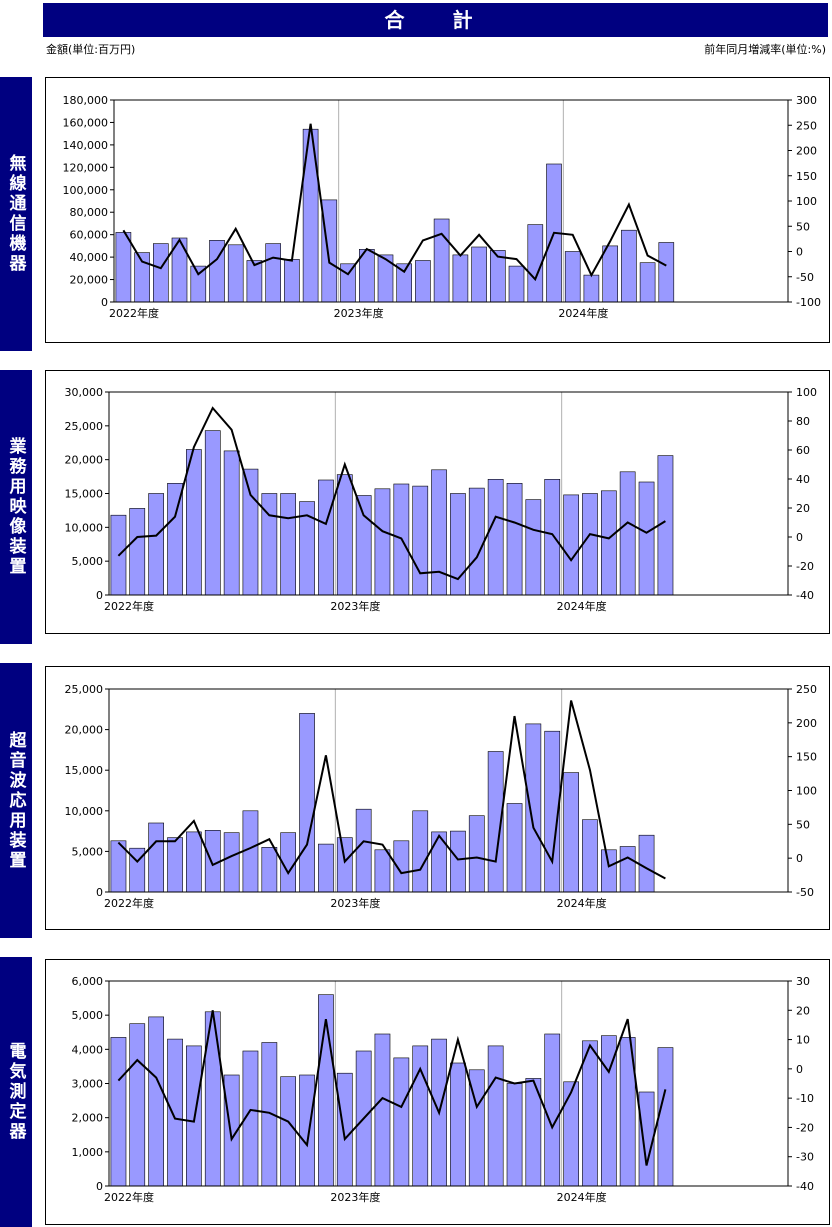 The image size is (832, 1227). Describe the element at coordinates (435, 20) in the screenshot. I see `page-title: 合 計` at that location.